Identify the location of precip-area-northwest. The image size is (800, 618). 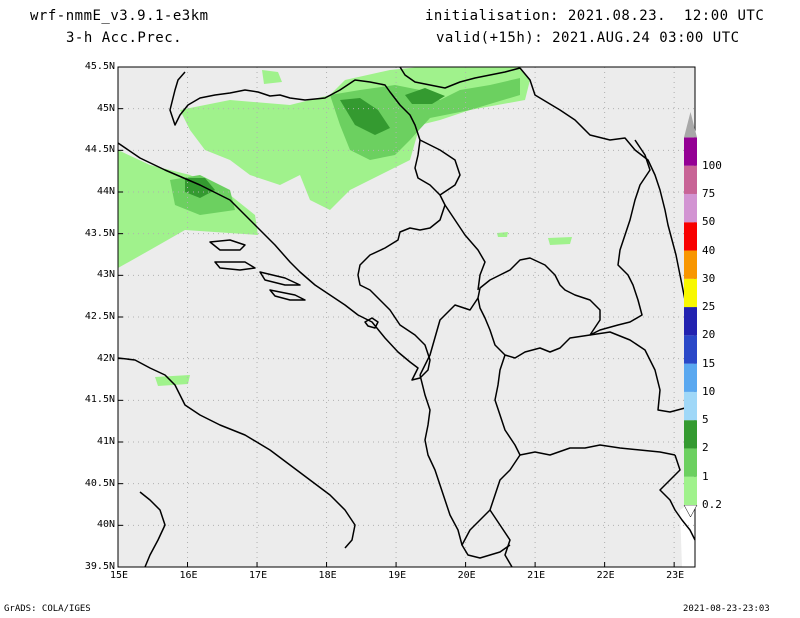
(272, 77).